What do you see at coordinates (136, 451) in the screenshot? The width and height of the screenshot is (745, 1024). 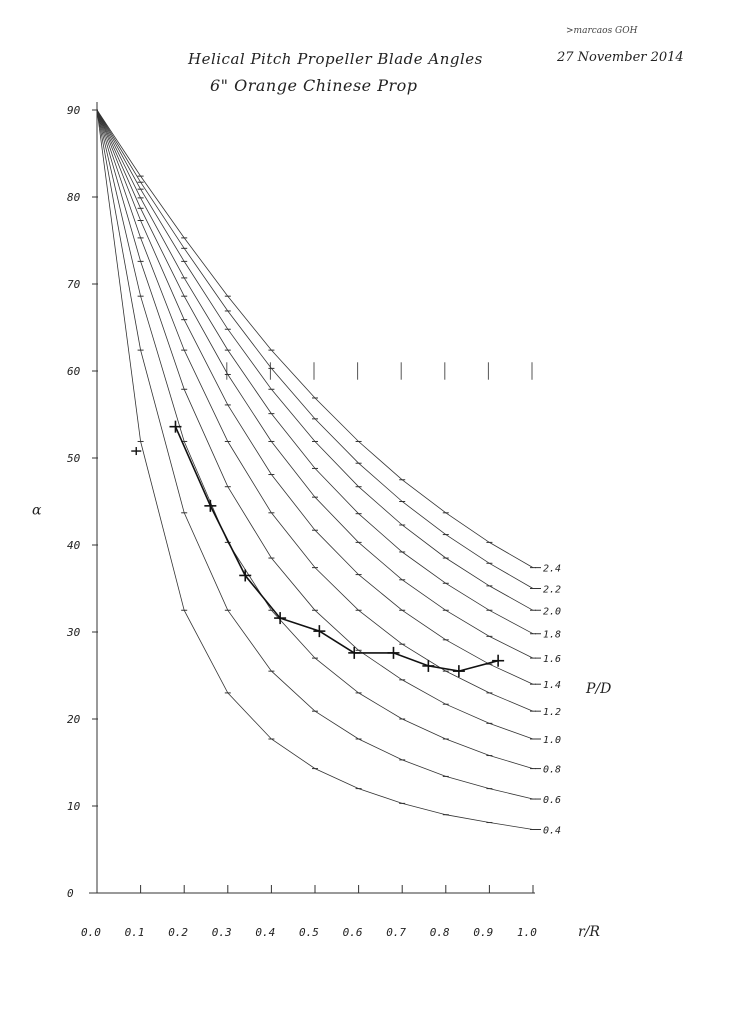 I see `stray-point` at bounding box center [136, 451].